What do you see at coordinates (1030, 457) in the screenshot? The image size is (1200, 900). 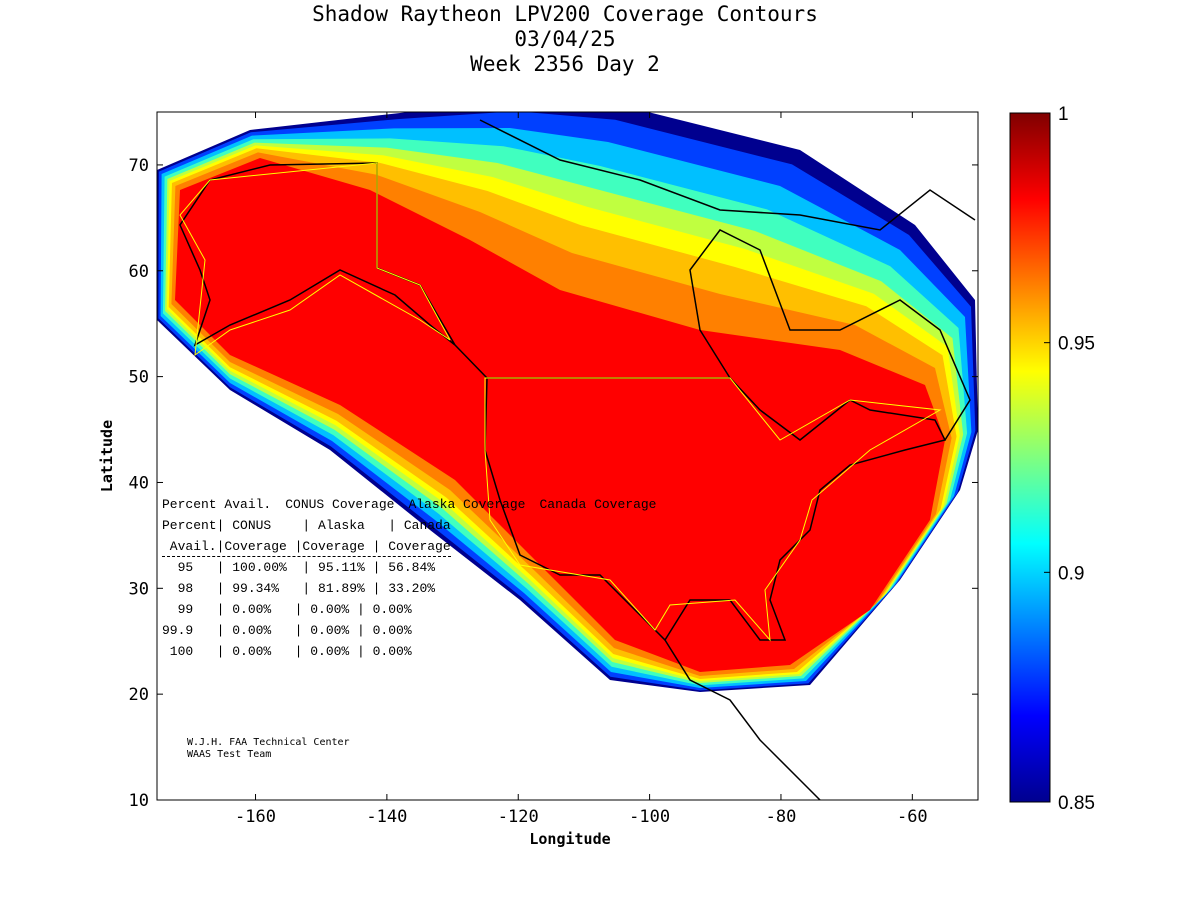 I see `colorbar` at bounding box center [1030, 457].